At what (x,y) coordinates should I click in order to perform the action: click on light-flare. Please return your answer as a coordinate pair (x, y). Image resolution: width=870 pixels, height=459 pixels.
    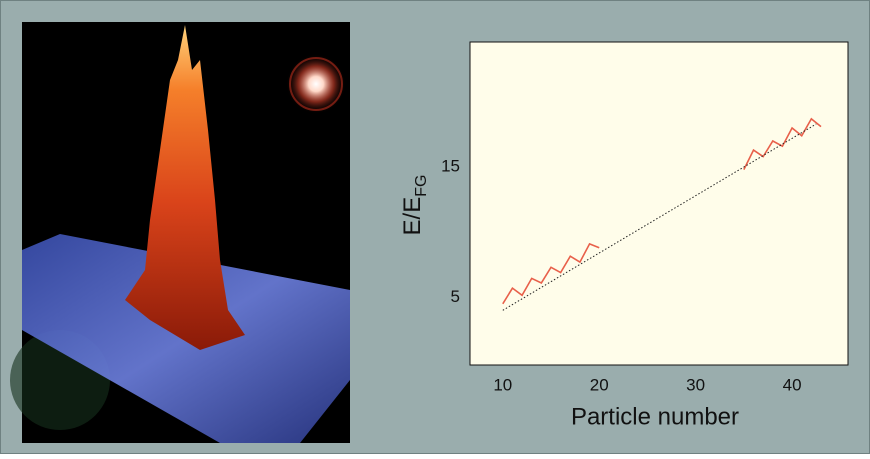
    Looking at the image, I should click on (316, 84).